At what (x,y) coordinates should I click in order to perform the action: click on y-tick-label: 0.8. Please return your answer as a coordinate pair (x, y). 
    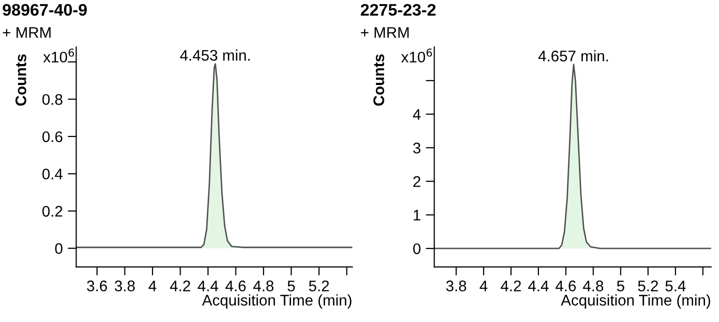
    Looking at the image, I should click on (52, 99).